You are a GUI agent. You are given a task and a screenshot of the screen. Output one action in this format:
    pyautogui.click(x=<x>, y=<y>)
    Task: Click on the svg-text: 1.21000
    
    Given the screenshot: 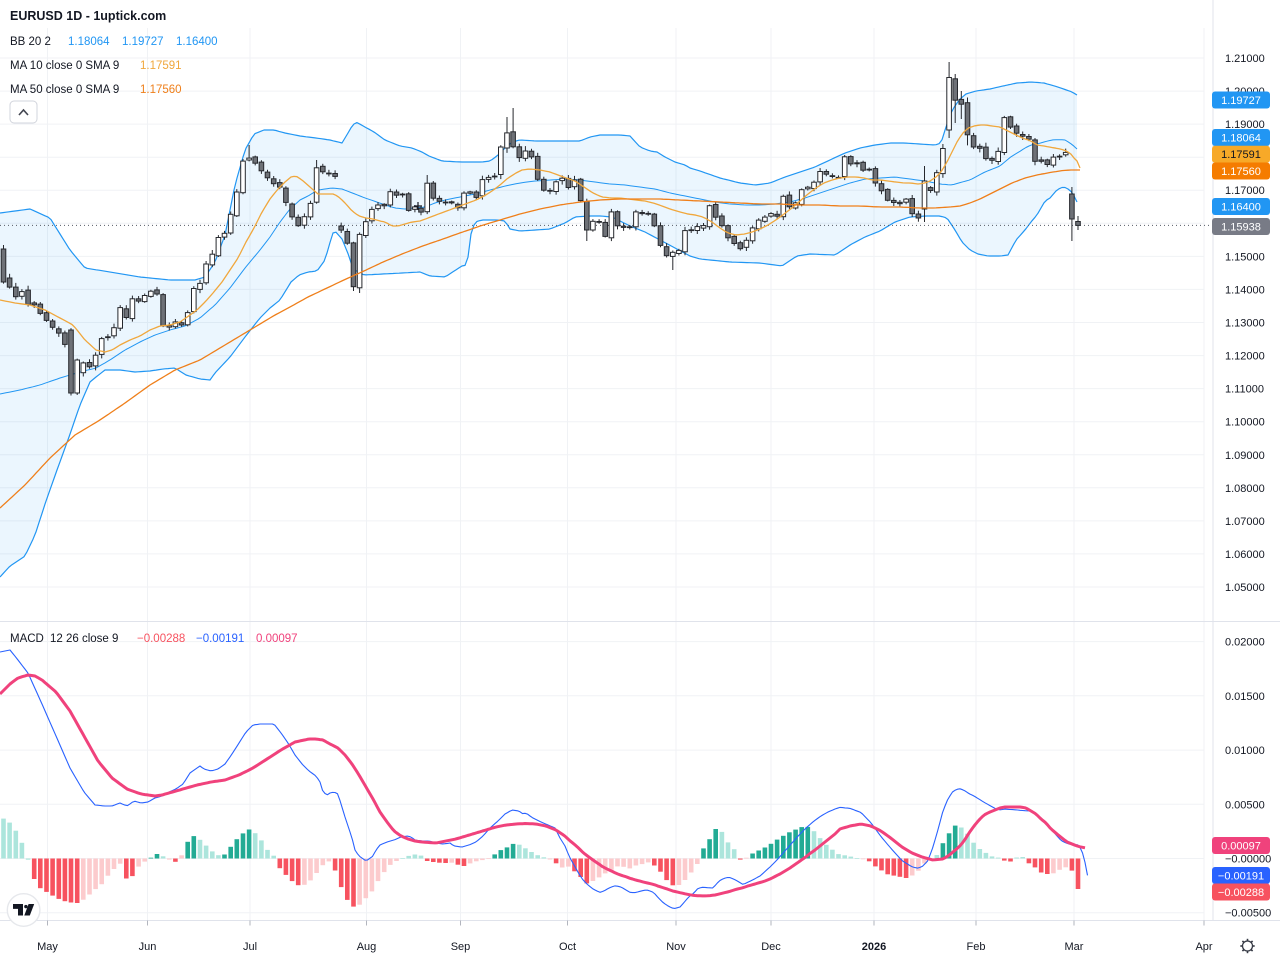 What is the action you would take?
    pyautogui.click(x=1245, y=59)
    